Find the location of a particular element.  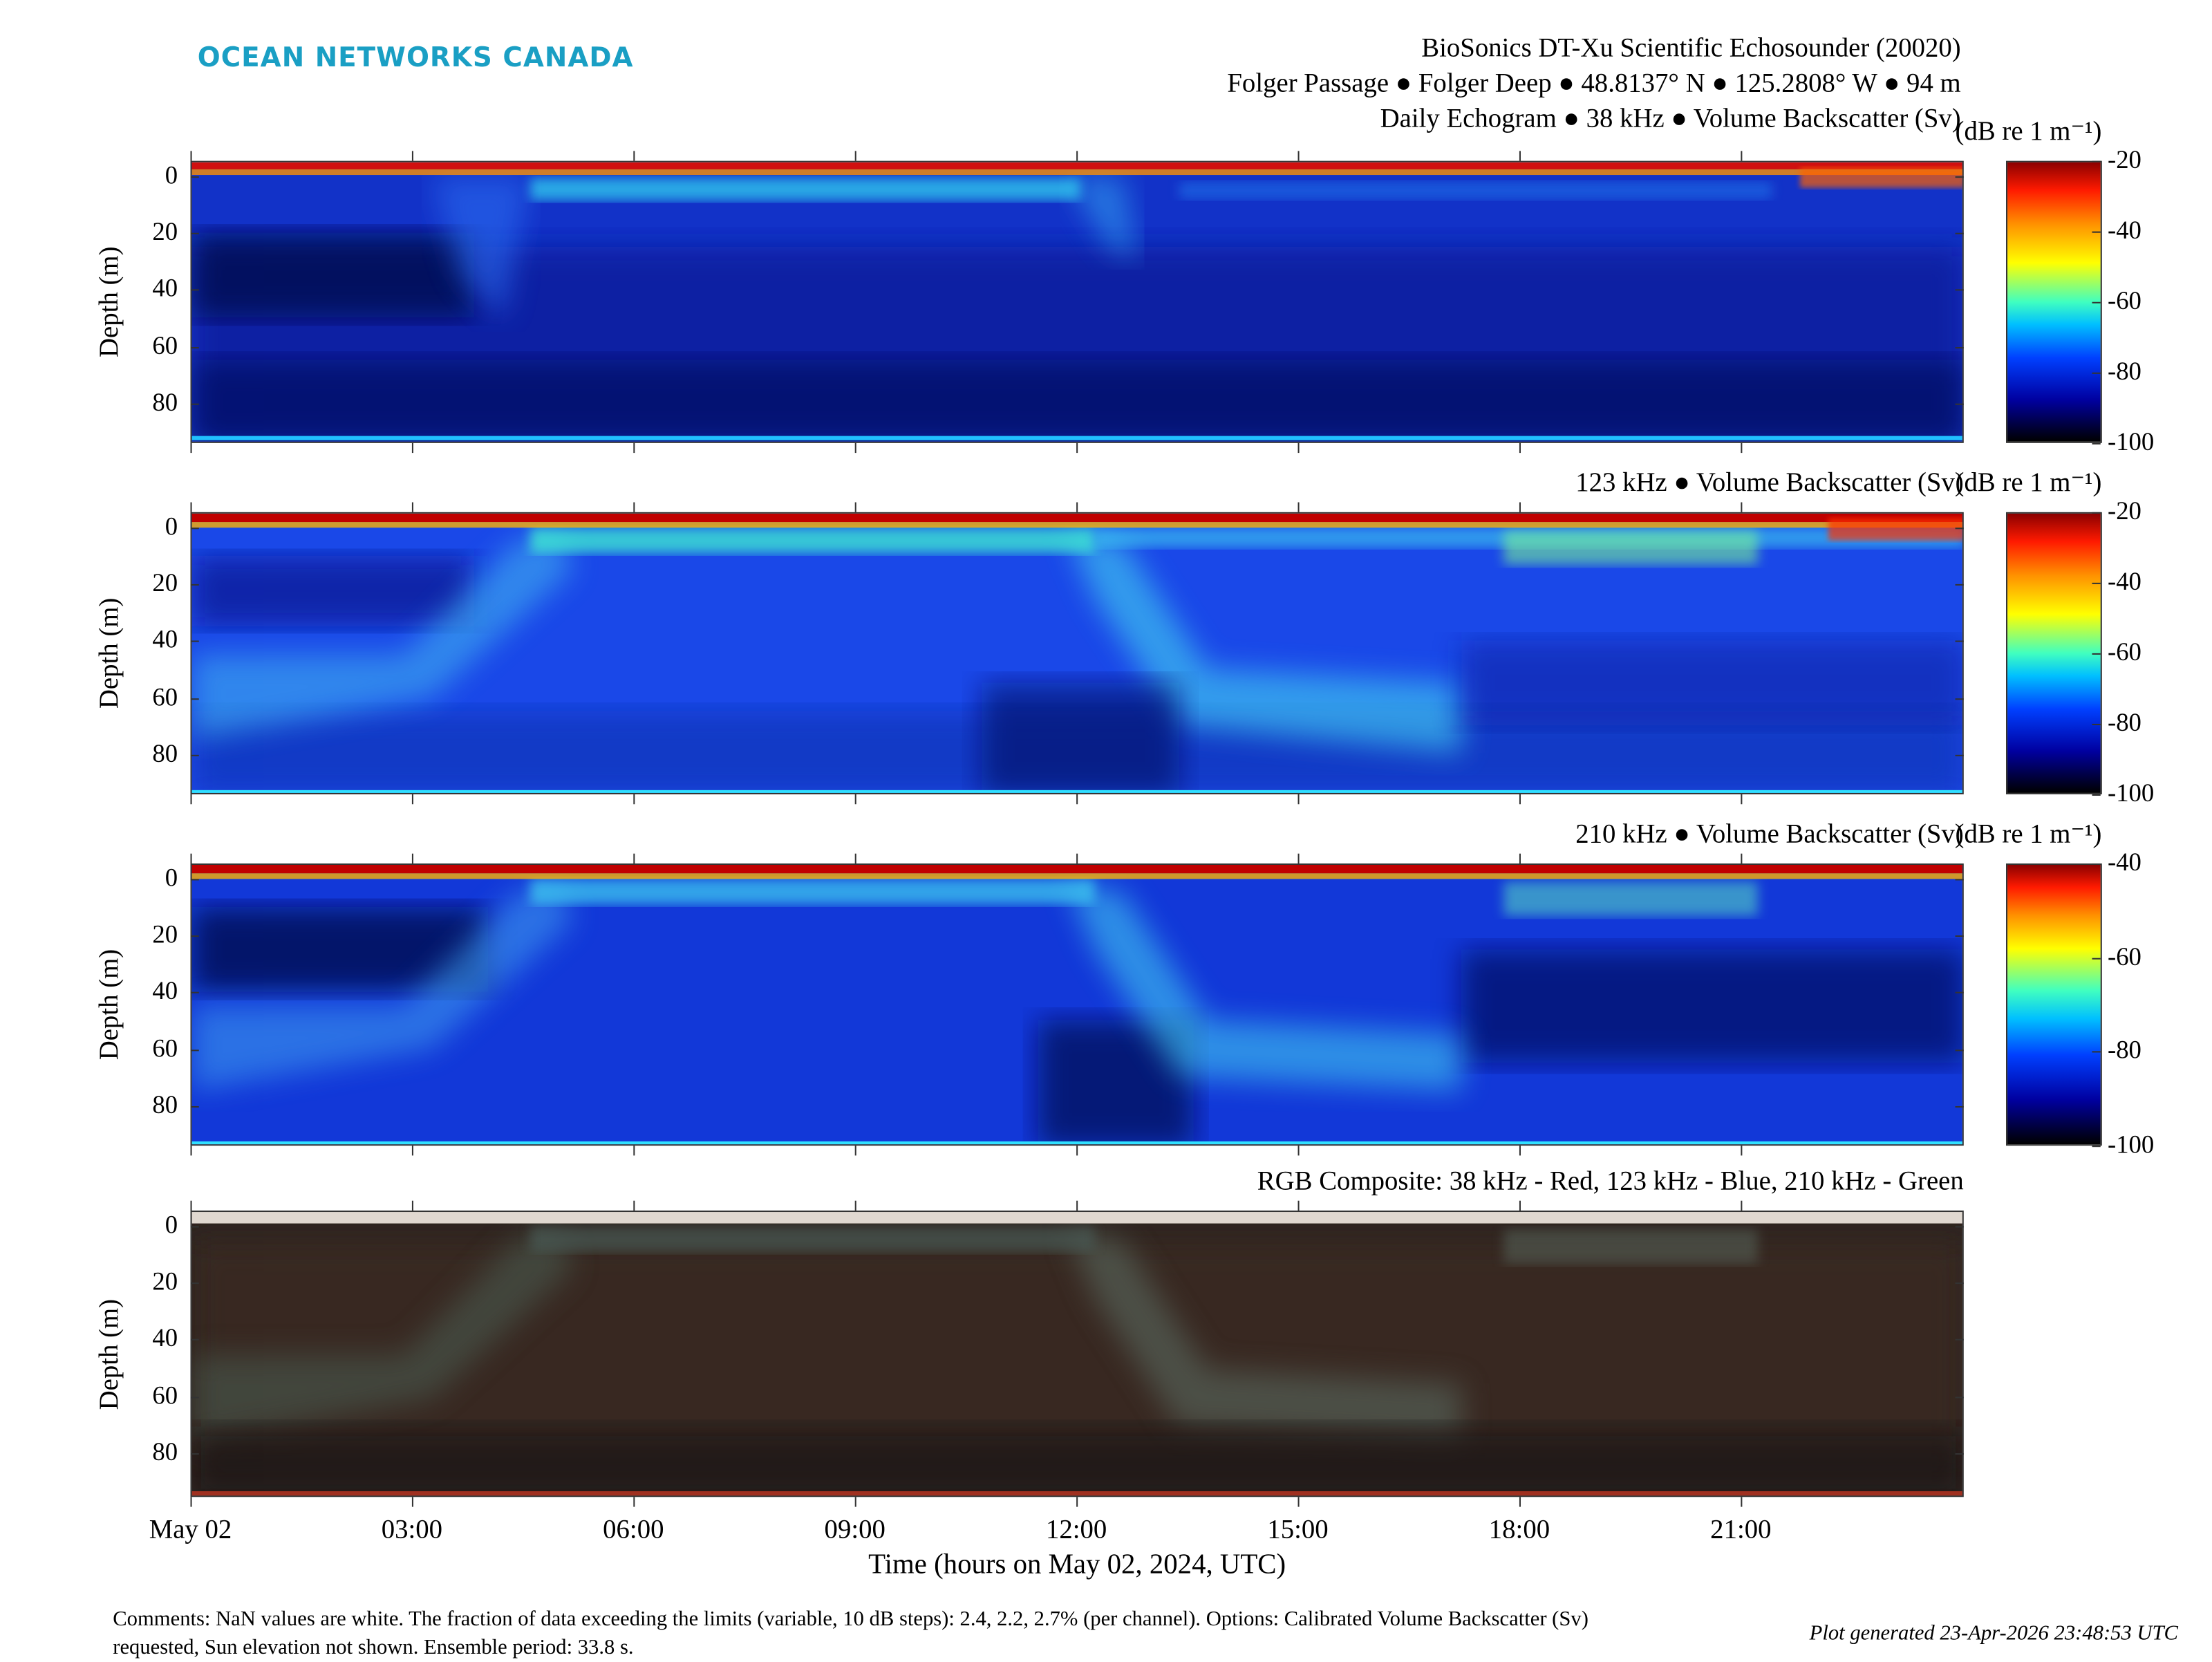

x-axis-label: Time (hours on May 02, 2024, UTC) is located at coordinates (1077, 1565).